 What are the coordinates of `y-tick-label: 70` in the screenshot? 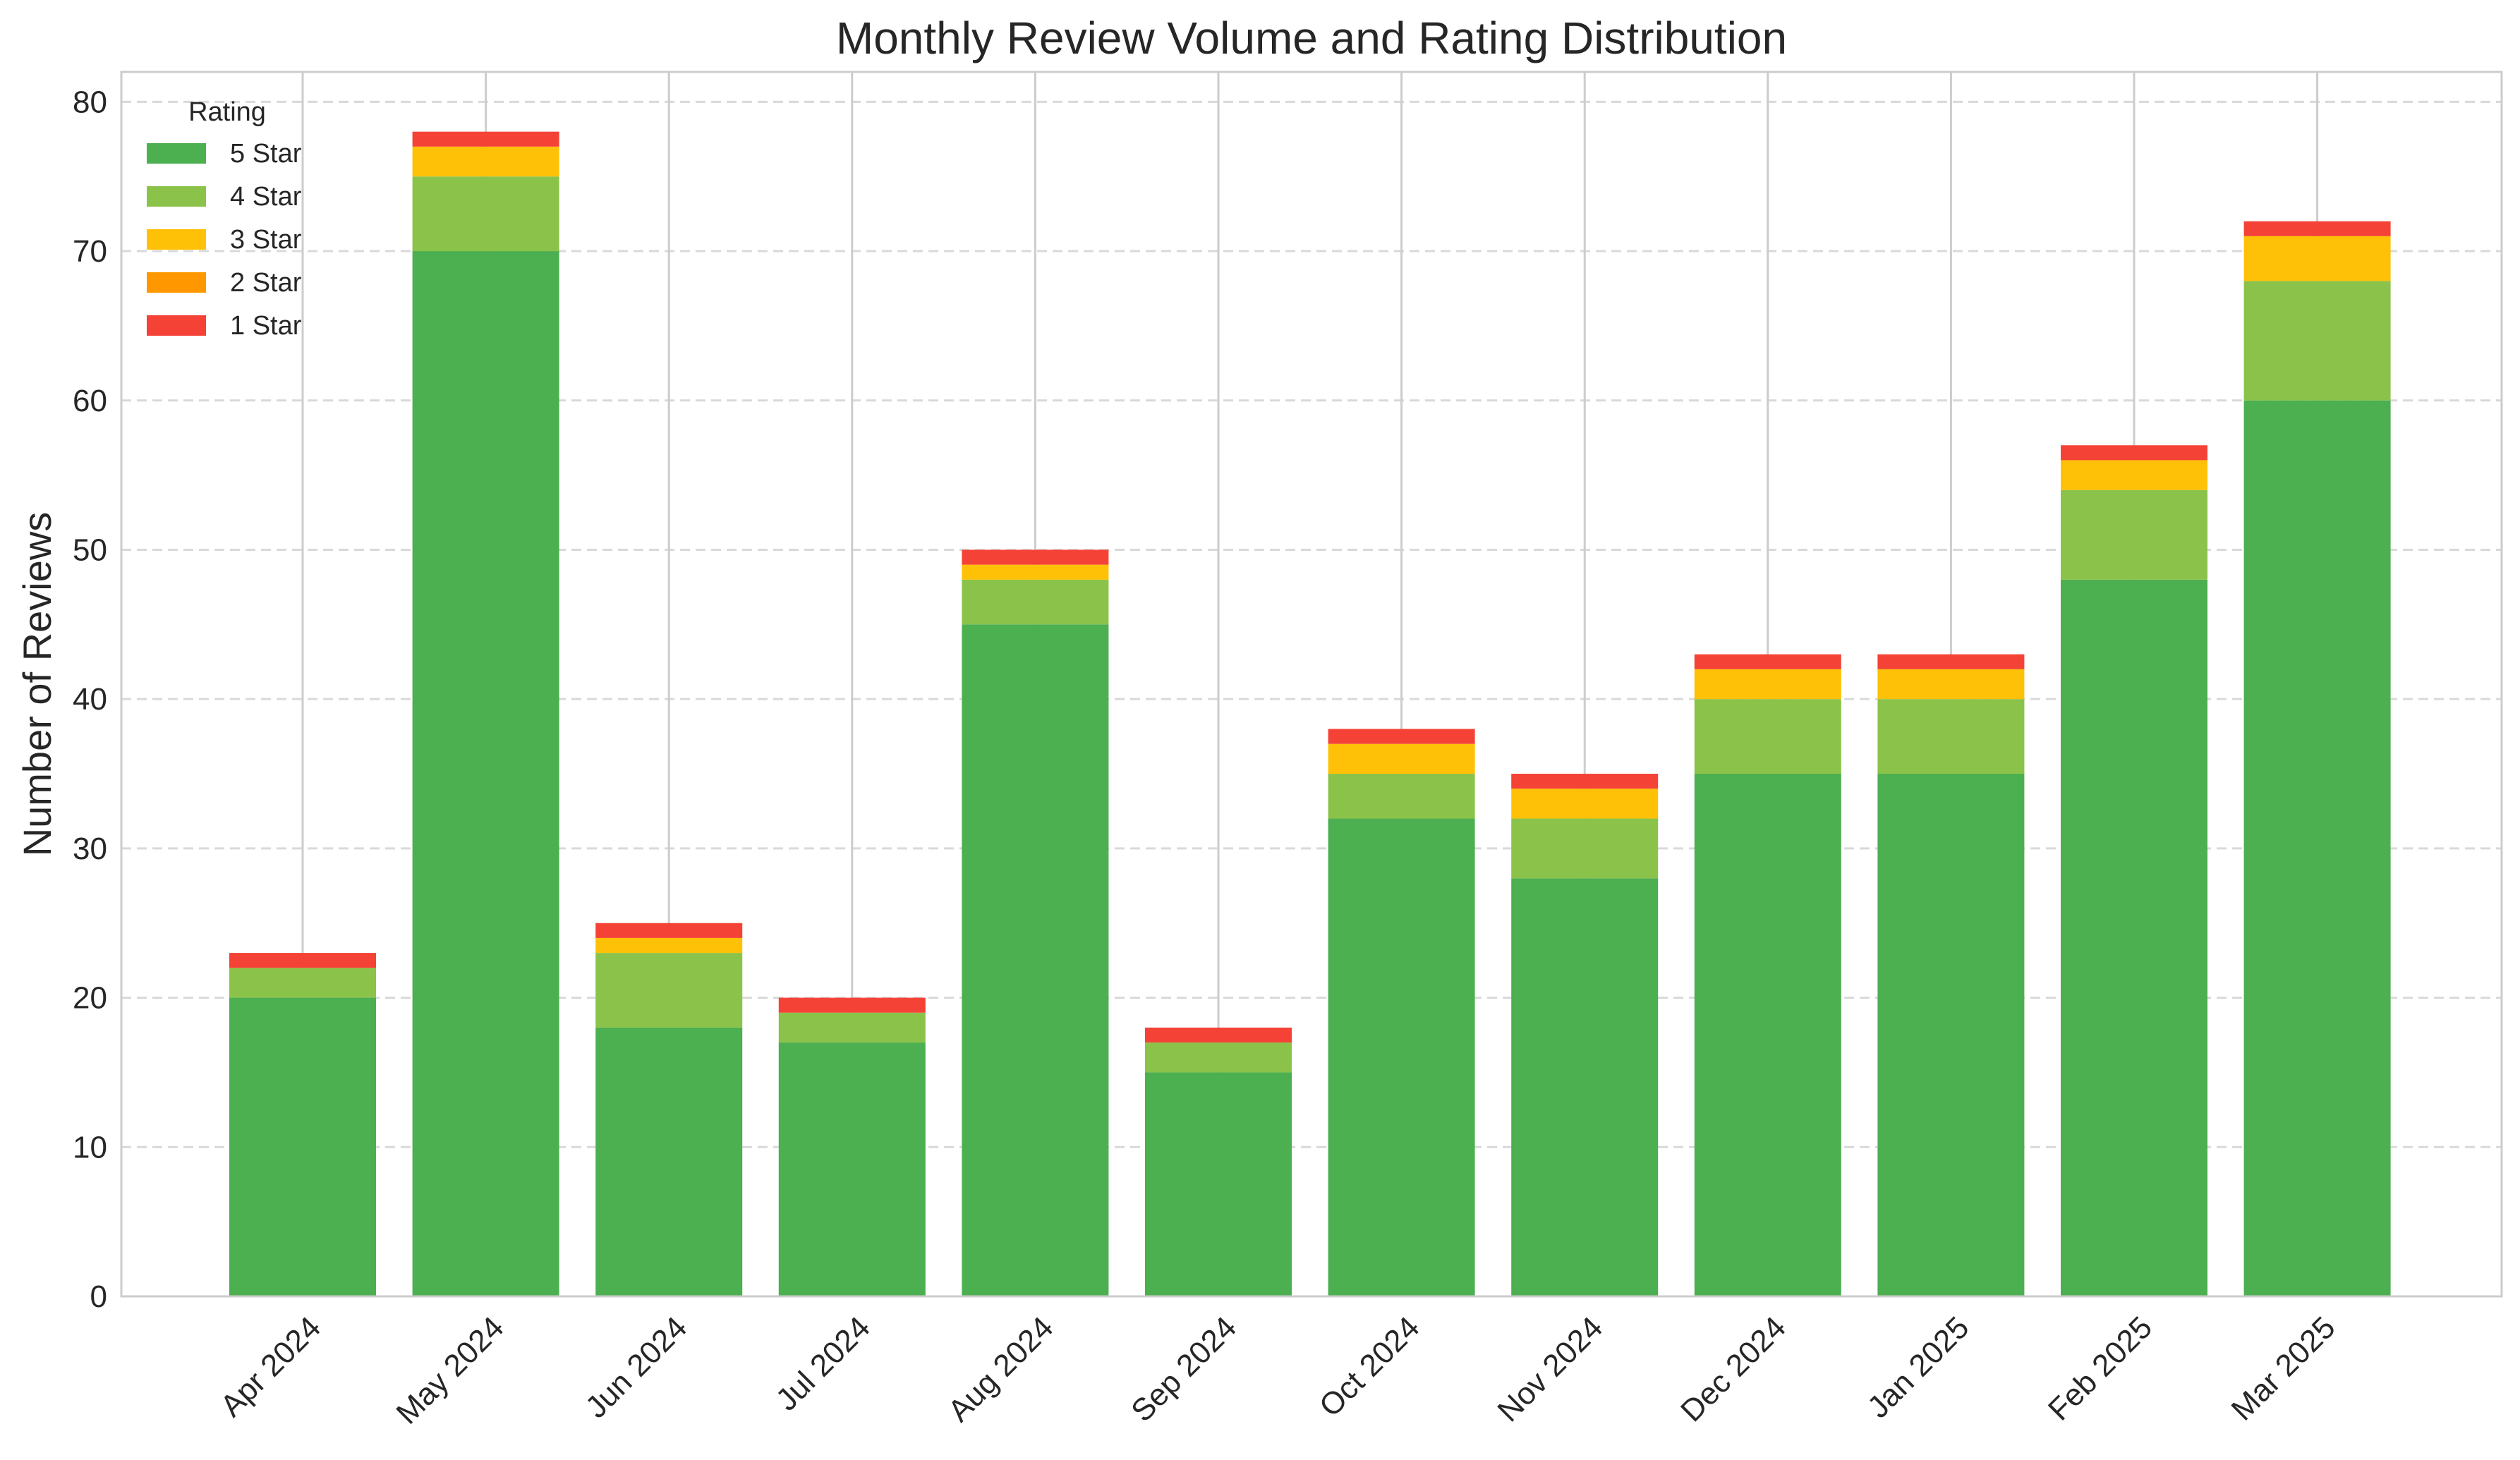 It's located at (90, 251).